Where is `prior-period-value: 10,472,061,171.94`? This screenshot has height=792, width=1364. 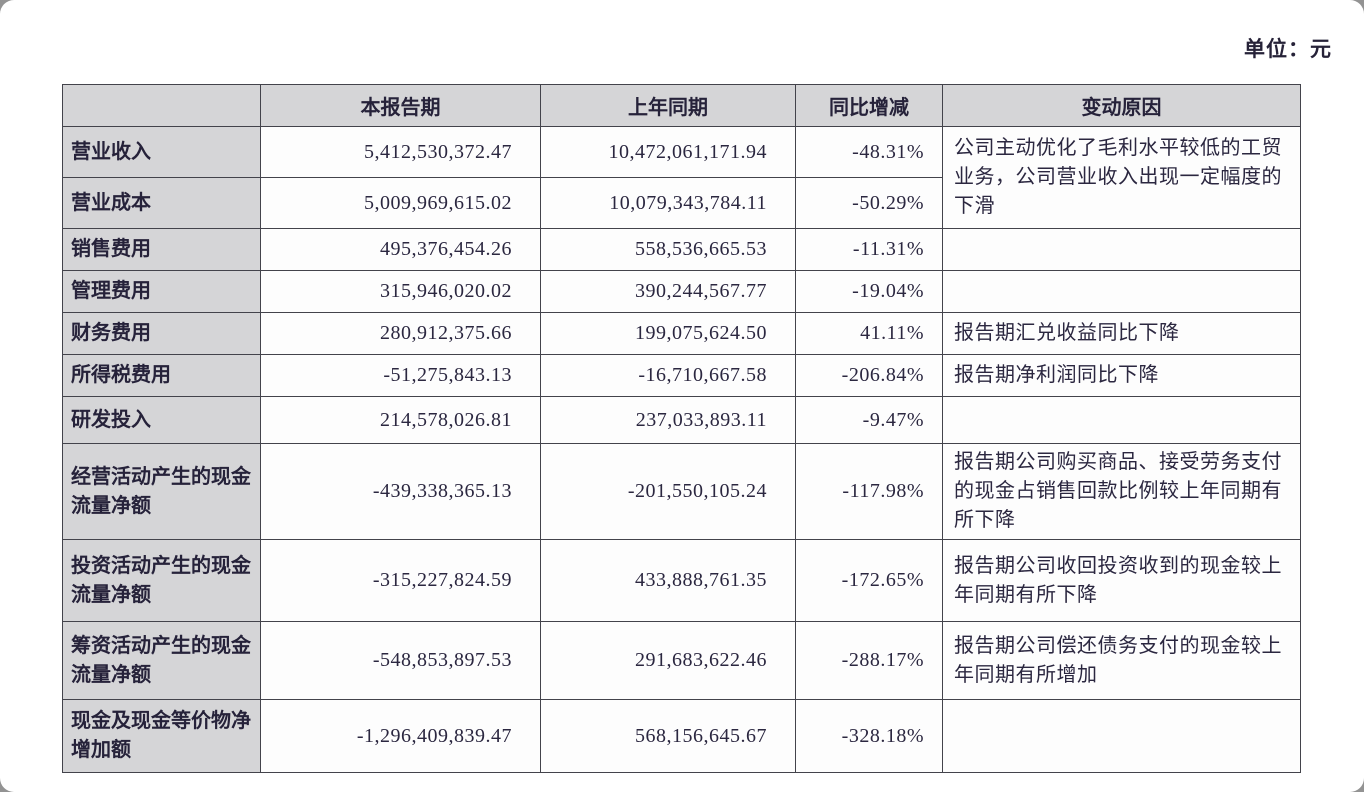
prior-period-value: 10,472,061,171.94 is located at coordinates (668, 152).